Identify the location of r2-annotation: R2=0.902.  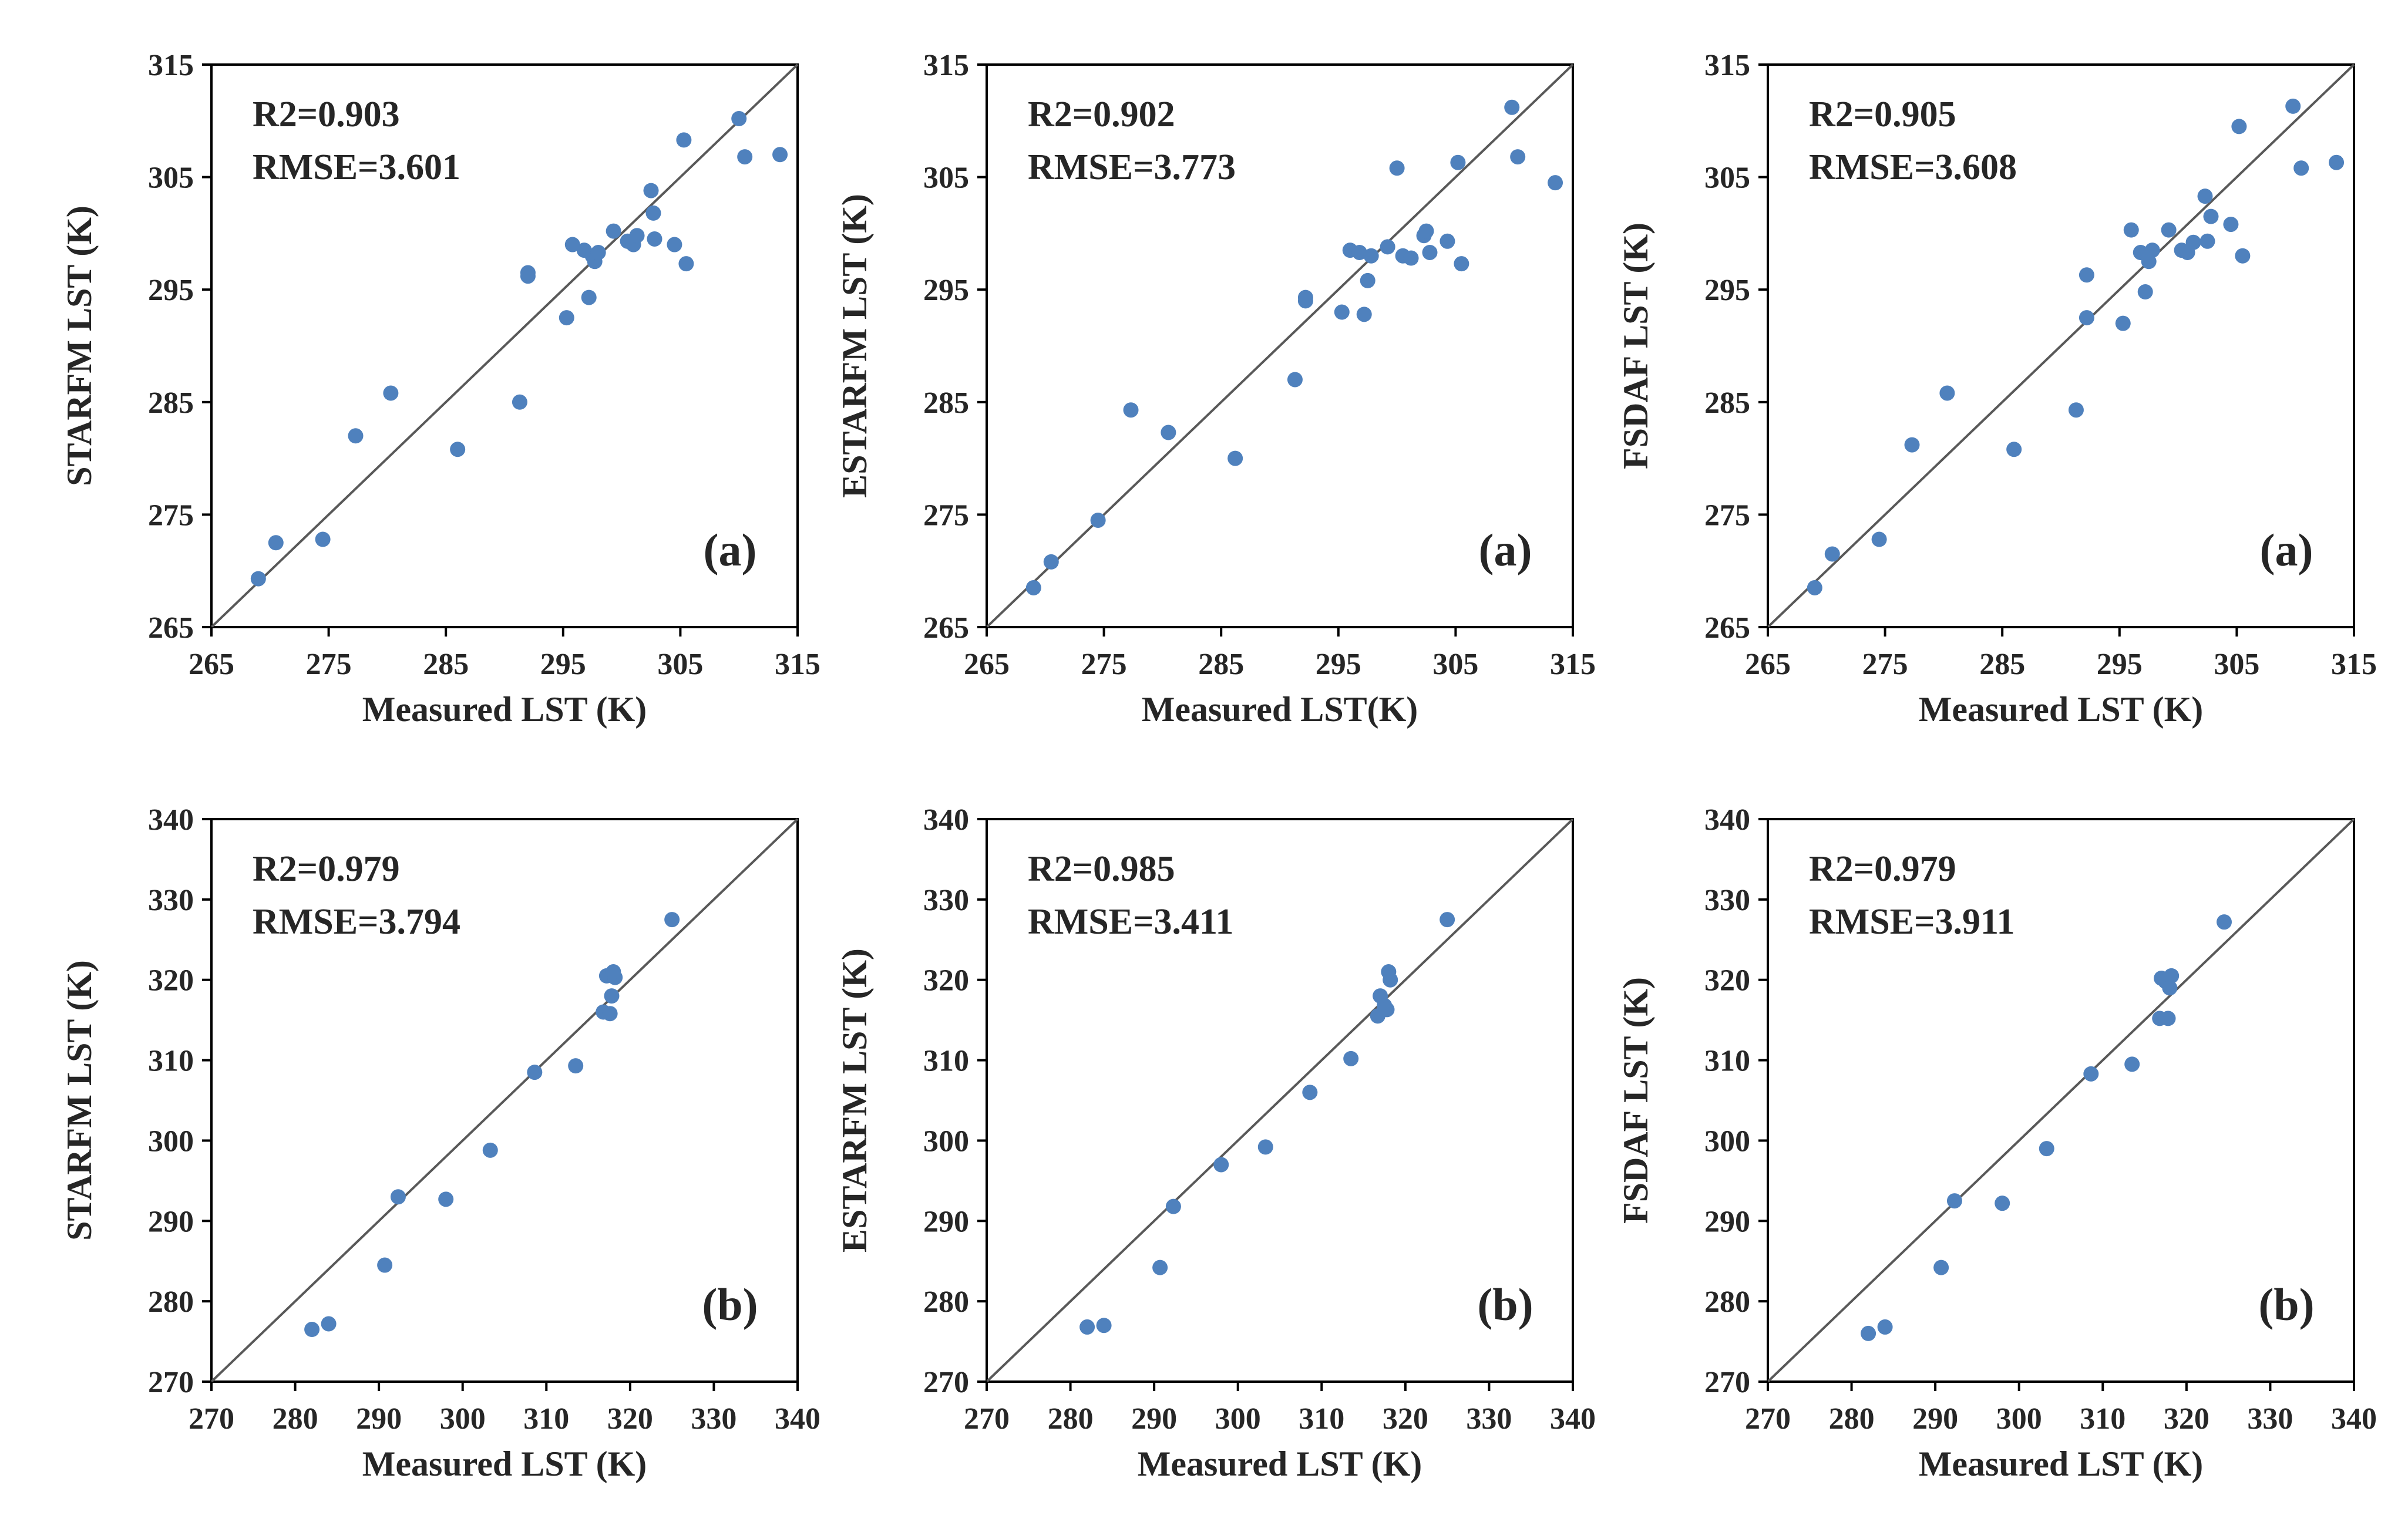
(1101, 114).